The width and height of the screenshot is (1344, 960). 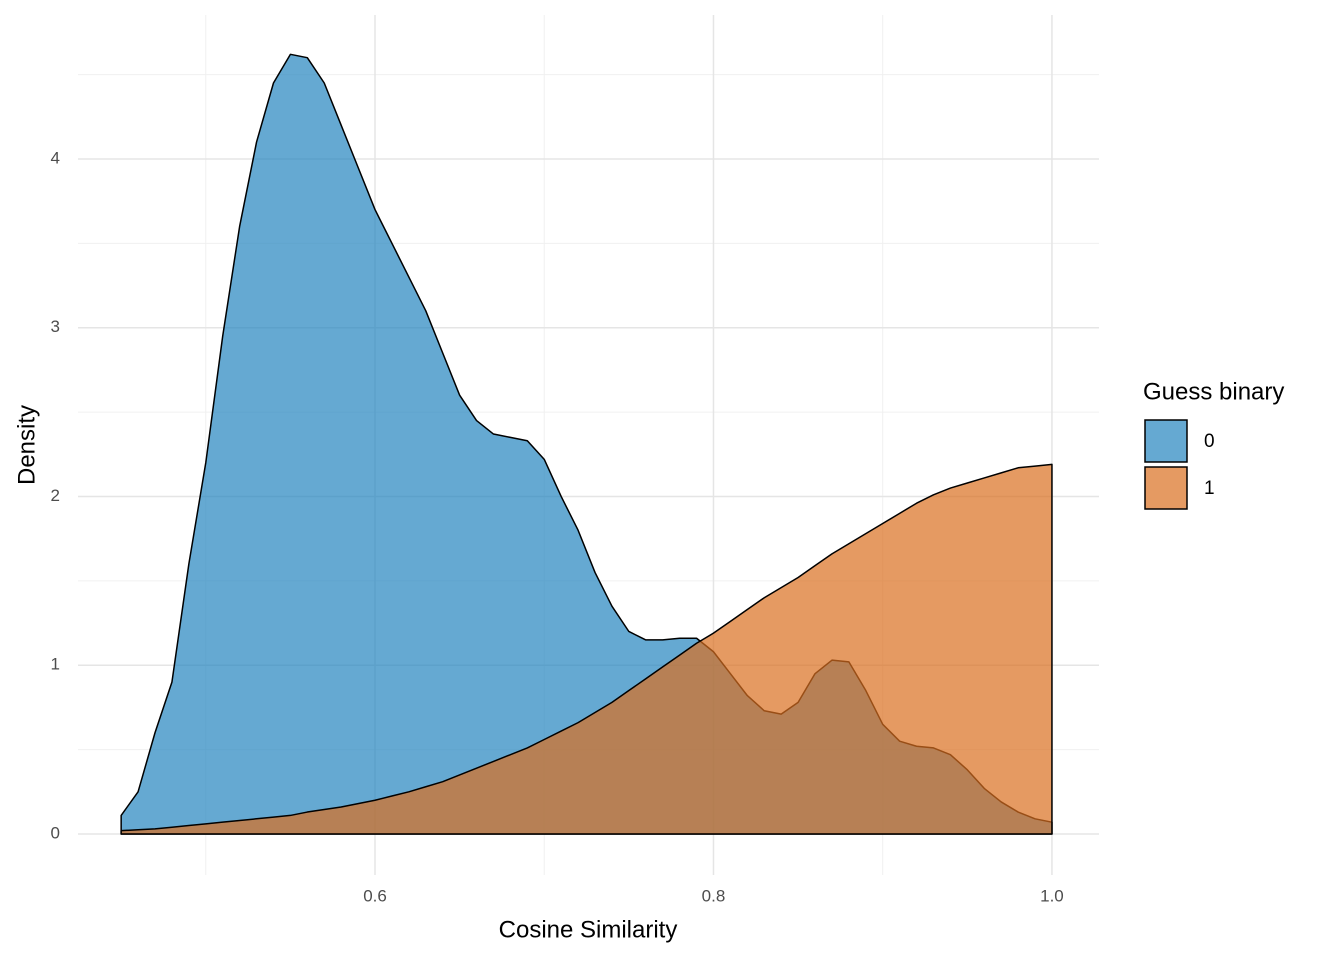 What do you see at coordinates (1209, 441) in the screenshot?
I see `legend-label: 0` at bounding box center [1209, 441].